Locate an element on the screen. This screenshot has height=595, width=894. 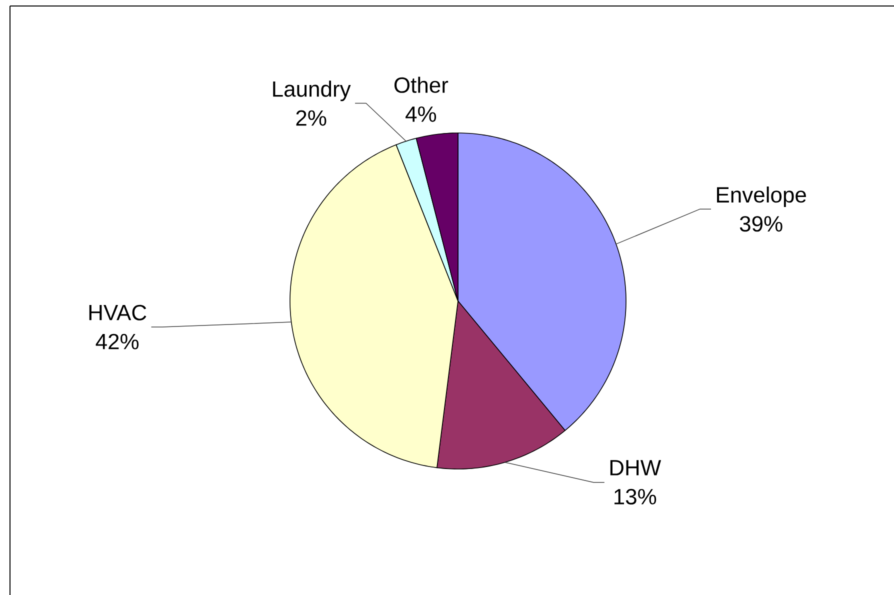
slice-label: HVAC is located at coordinates (117, 312).